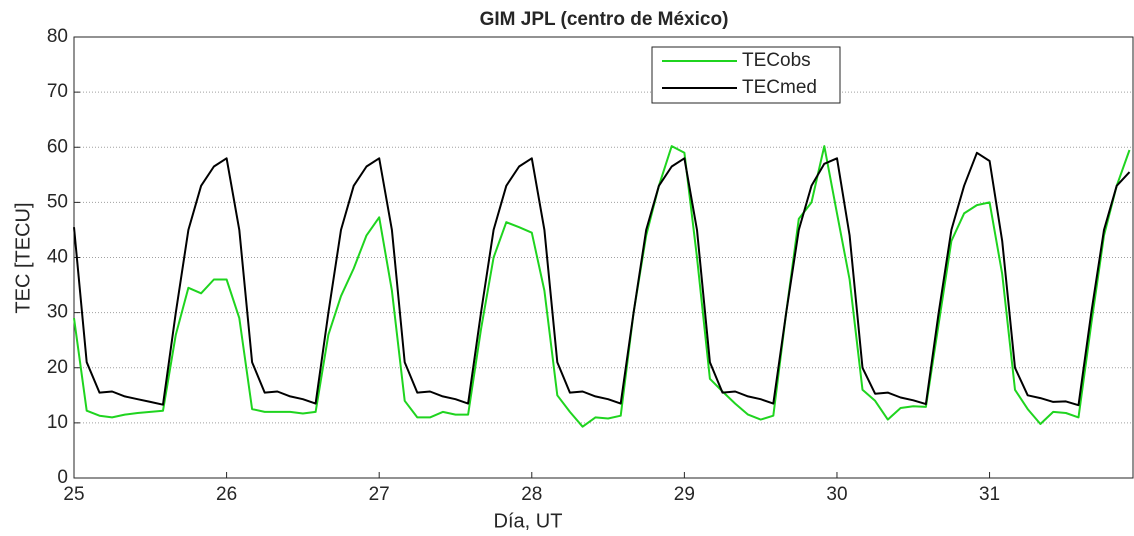 The image size is (1134, 536). I want to click on x-axis-label: Día, UT, so click(528, 521).